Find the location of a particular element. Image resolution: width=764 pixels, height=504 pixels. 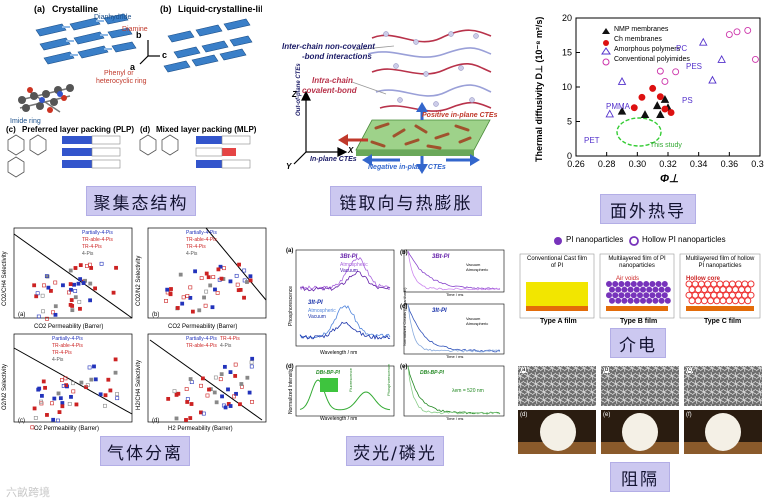

gas-plot-c is located at coordinates (73, 381).